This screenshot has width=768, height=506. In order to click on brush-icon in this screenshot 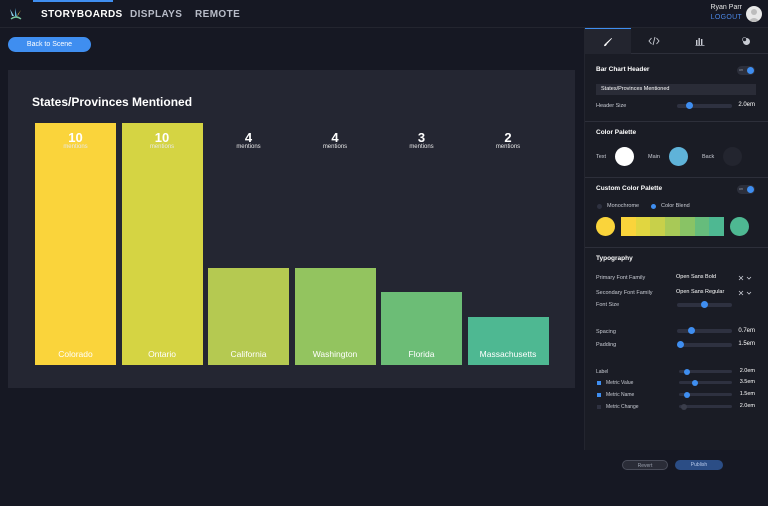, I will do `click(608, 41)`.